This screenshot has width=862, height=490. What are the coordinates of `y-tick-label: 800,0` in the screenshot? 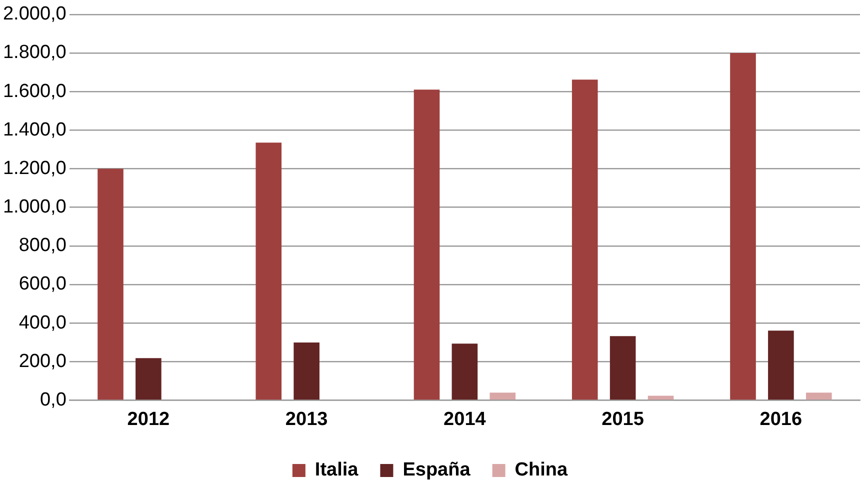 It's located at (42, 245).